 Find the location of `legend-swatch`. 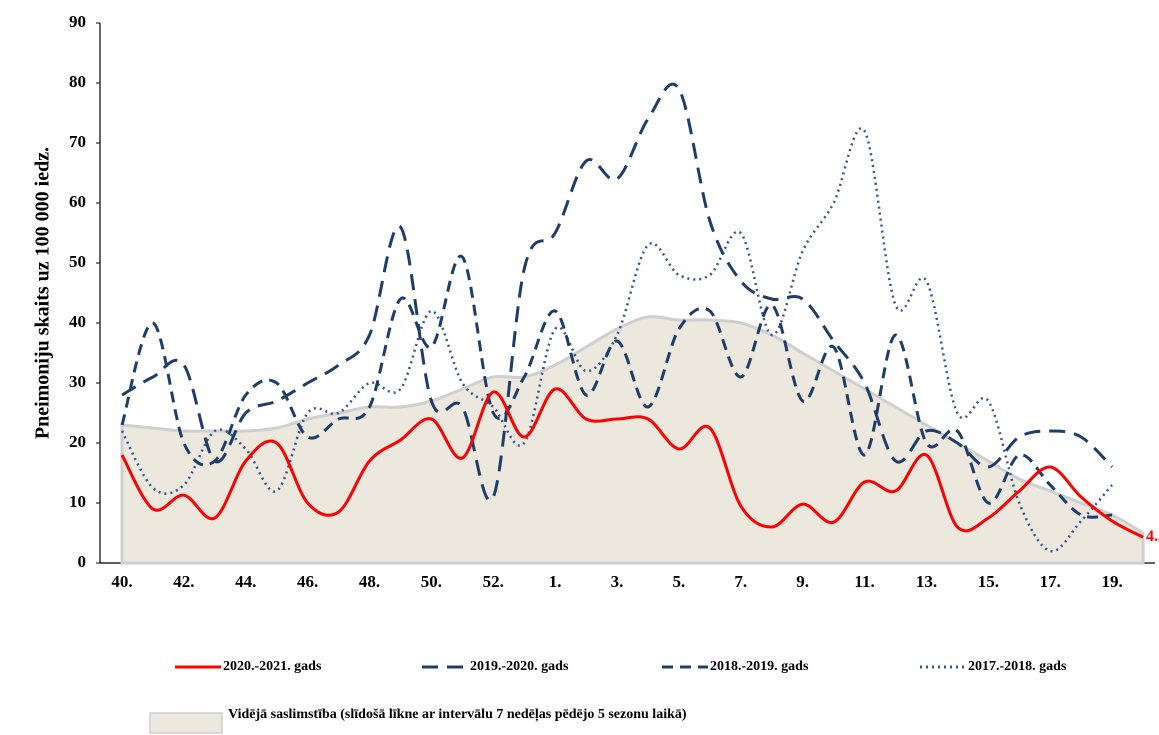

legend-swatch is located at coordinates (186, 723).